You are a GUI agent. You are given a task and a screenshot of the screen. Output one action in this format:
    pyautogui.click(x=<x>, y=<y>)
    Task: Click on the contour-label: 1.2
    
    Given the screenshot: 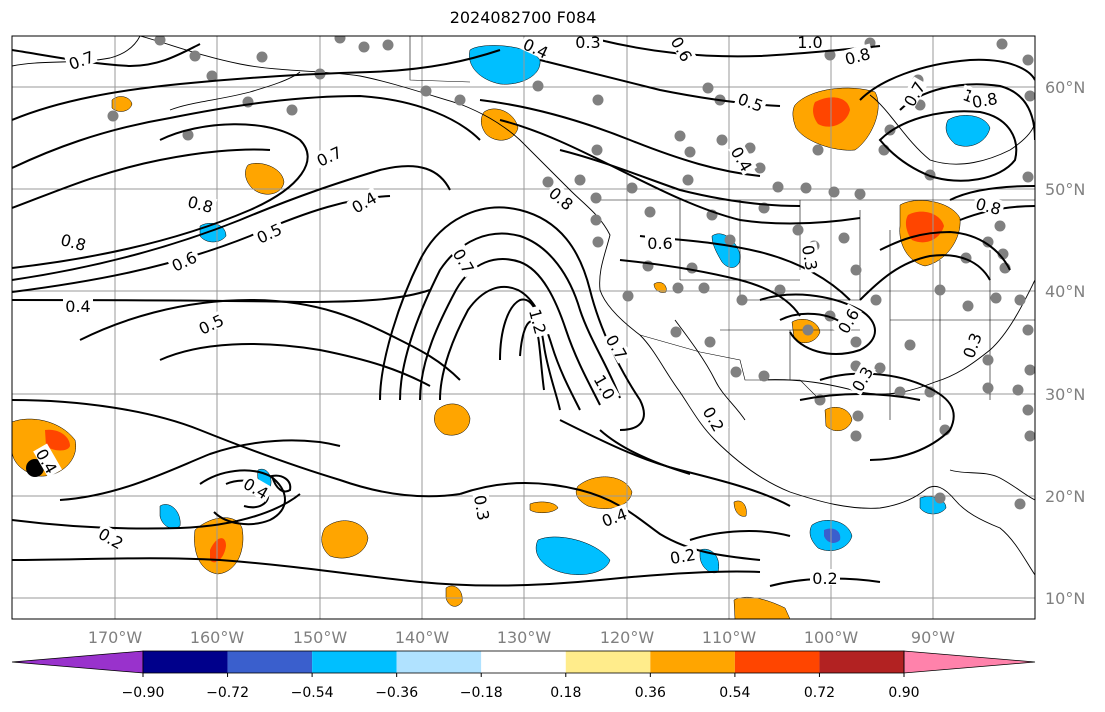 What is the action you would take?
    pyautogui.click(x=538, y=321)
    